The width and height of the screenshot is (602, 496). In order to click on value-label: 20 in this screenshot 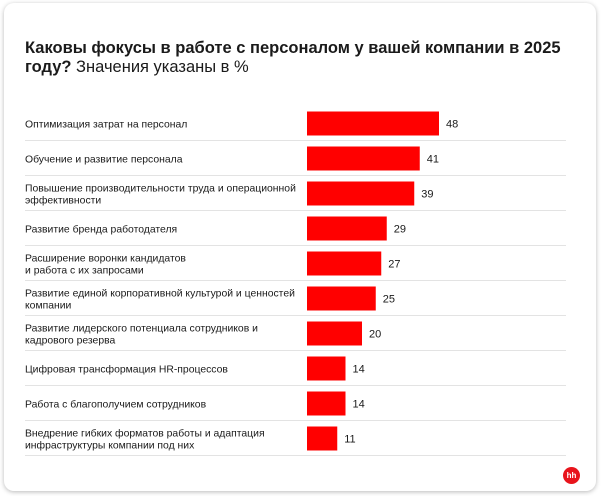, I will do `click(375, 335)`.